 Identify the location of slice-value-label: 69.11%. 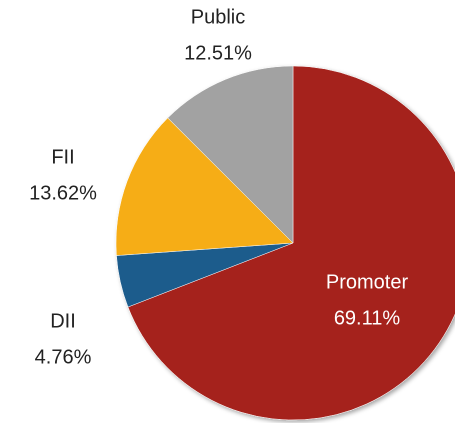
(367, 318).